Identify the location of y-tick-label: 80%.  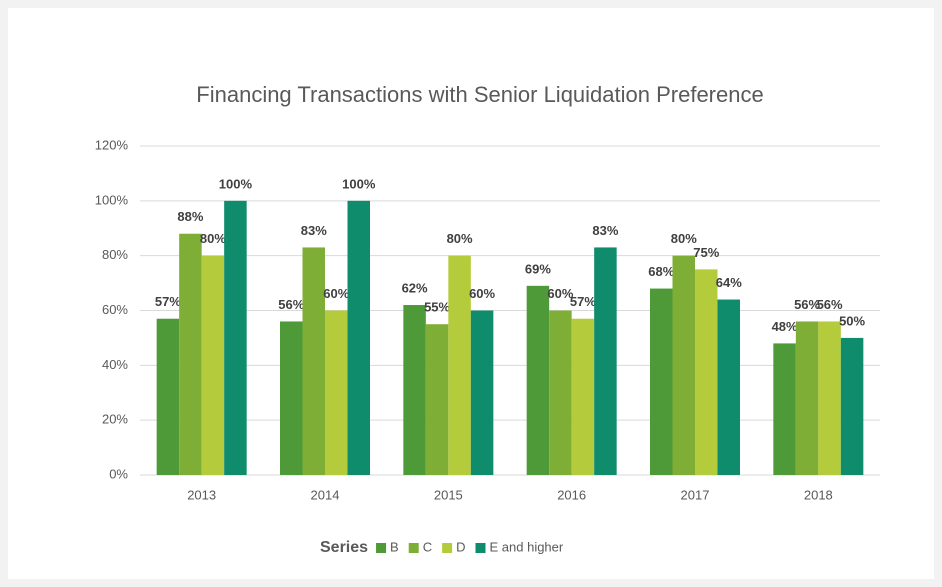
(115, 254).